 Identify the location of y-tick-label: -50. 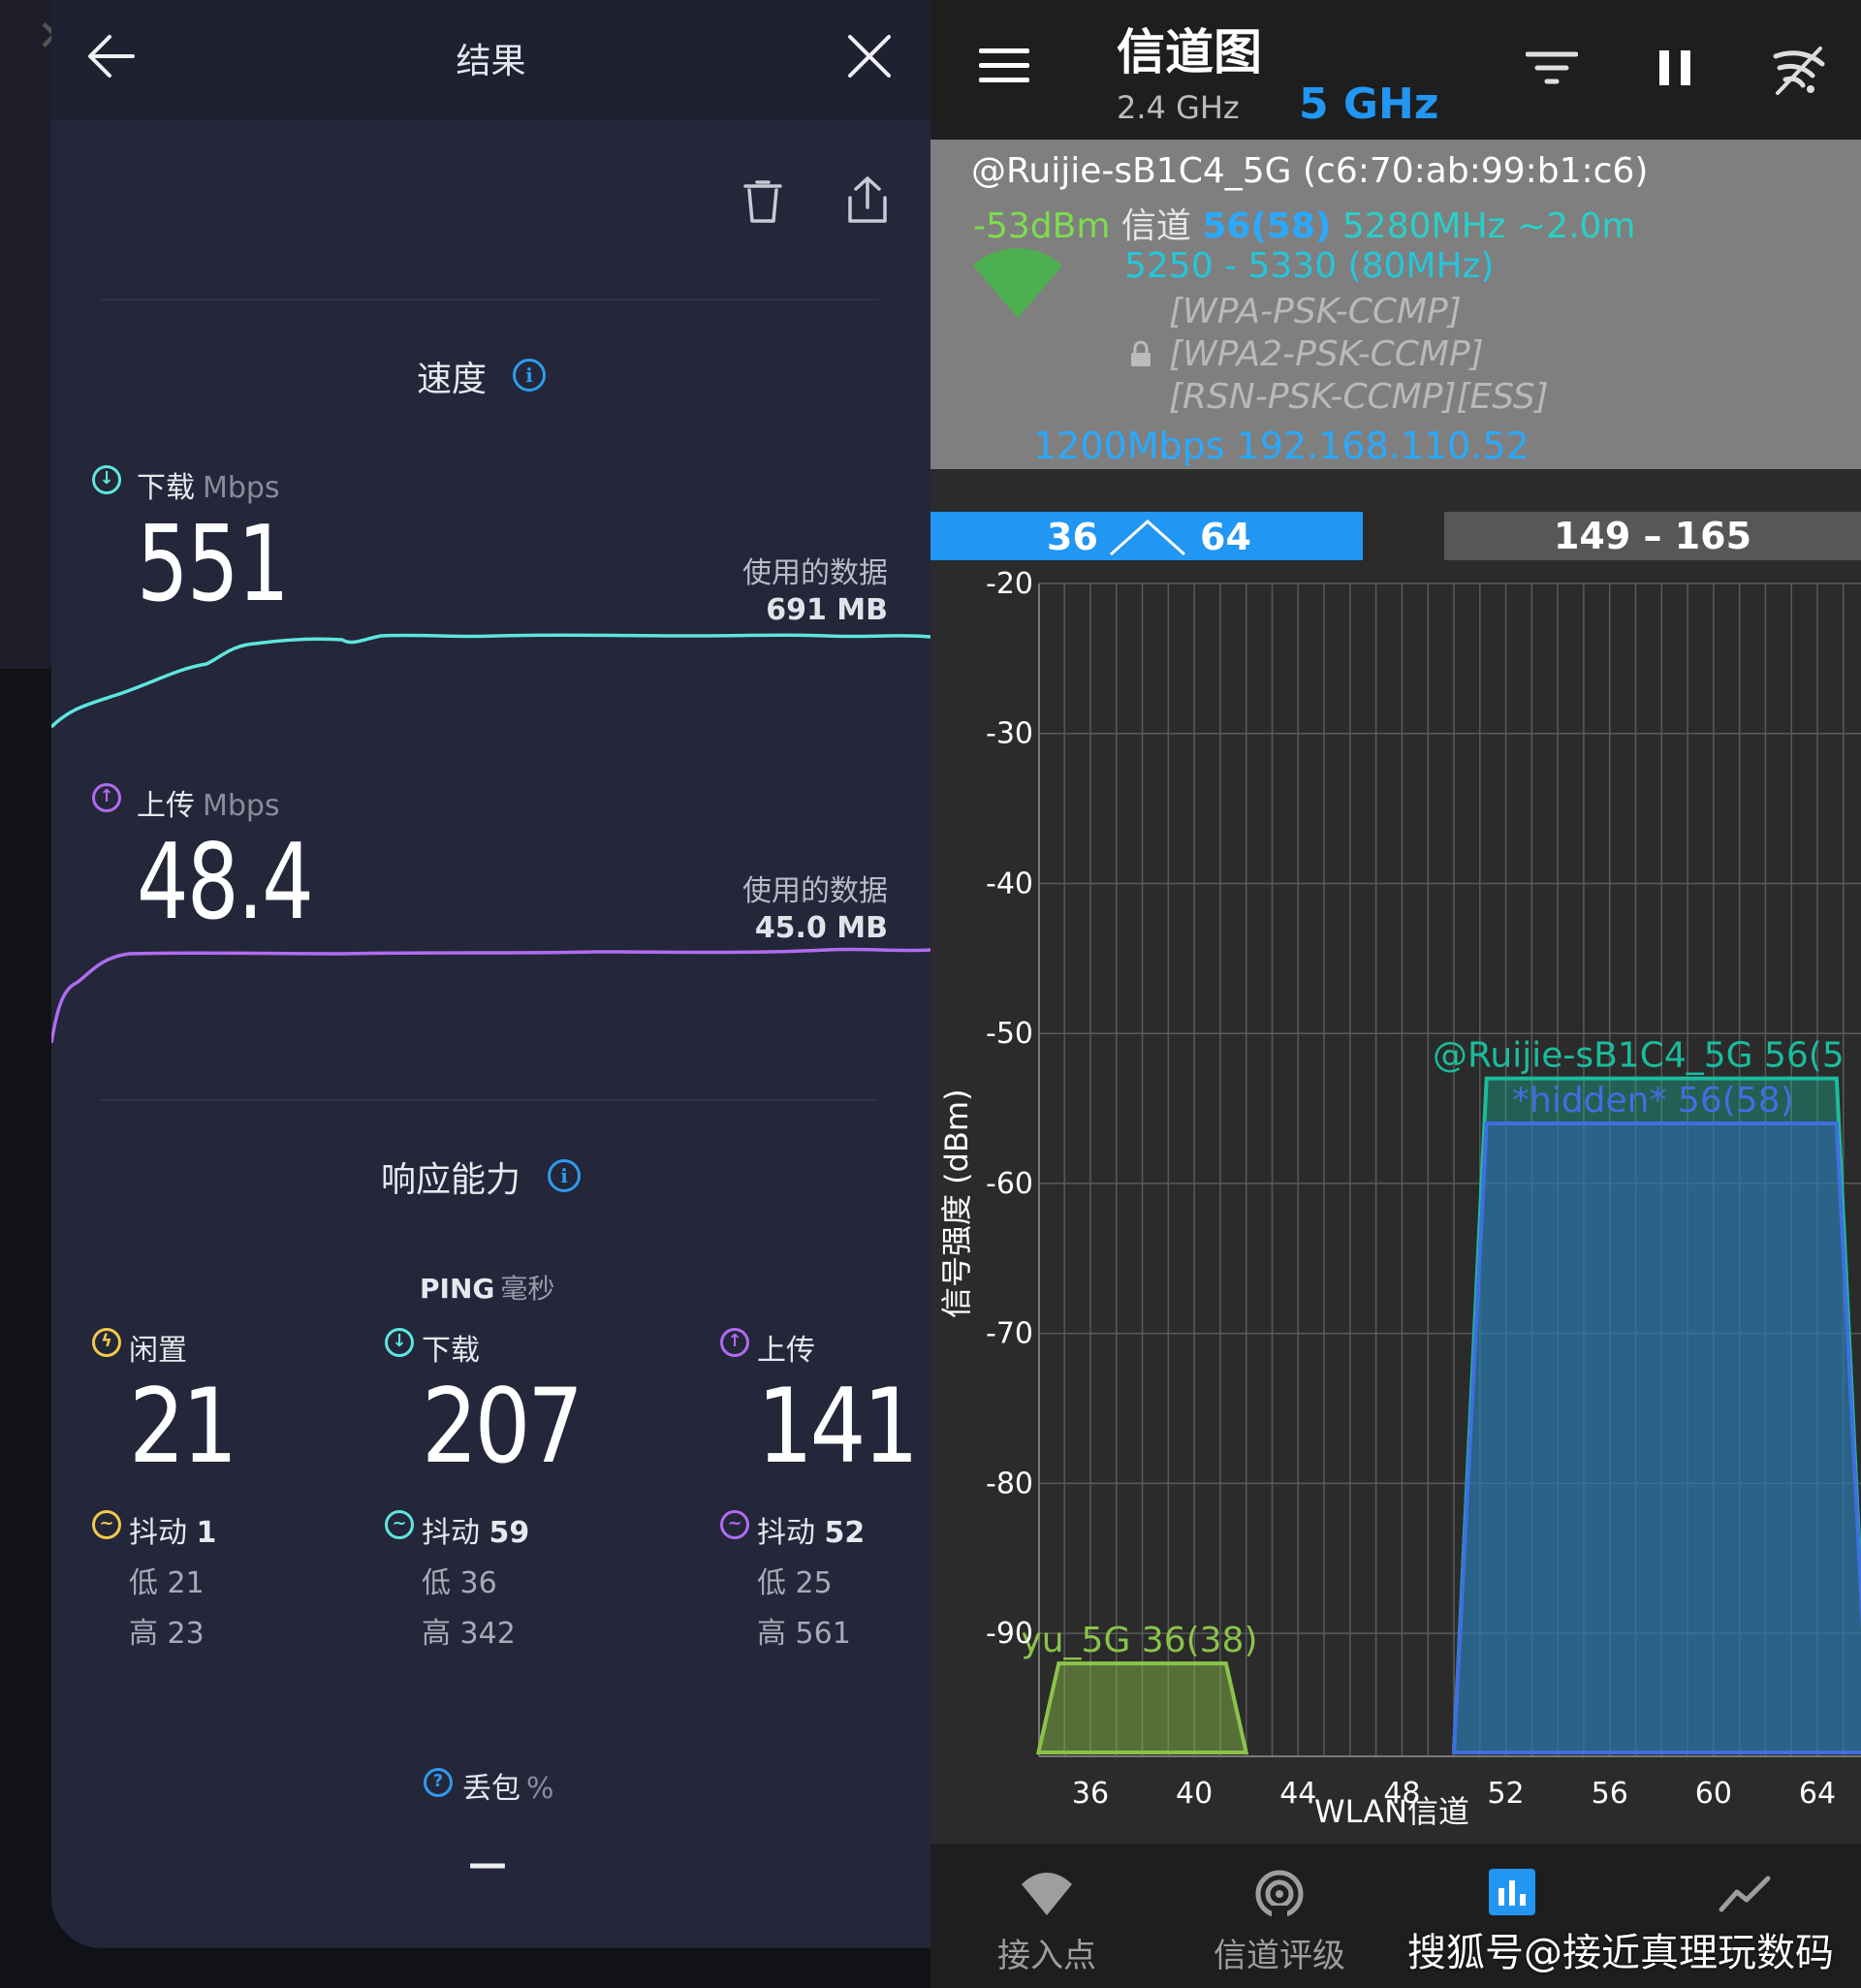
(1009, 1034).